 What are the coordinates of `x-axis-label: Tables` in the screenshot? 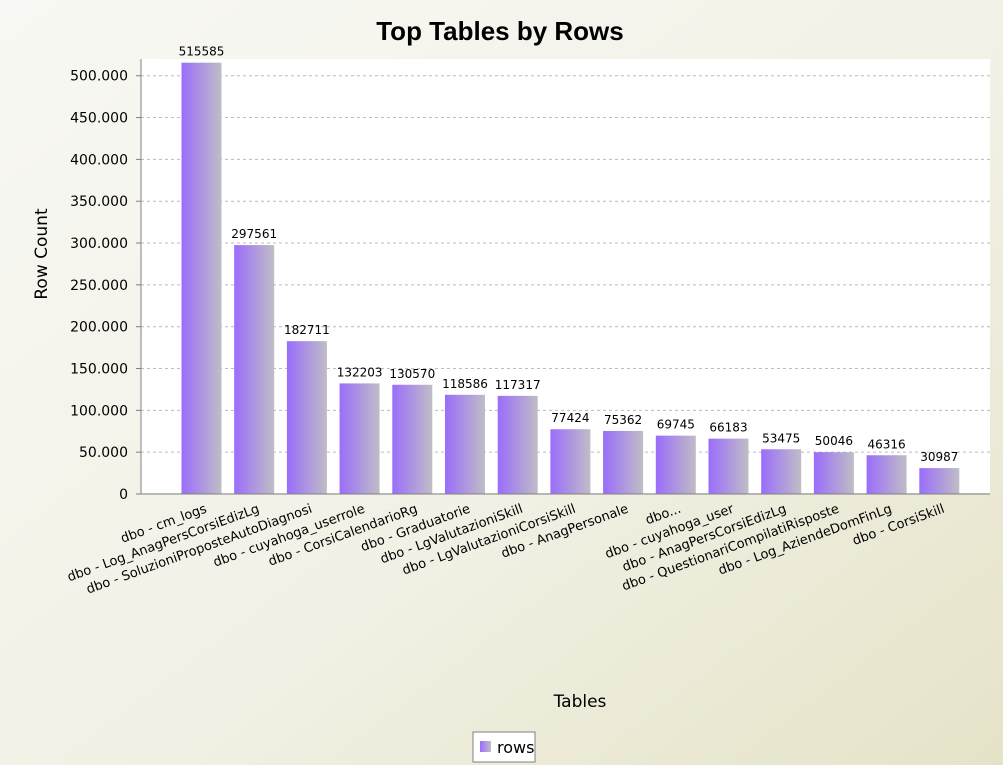 It's located at (580, 702).